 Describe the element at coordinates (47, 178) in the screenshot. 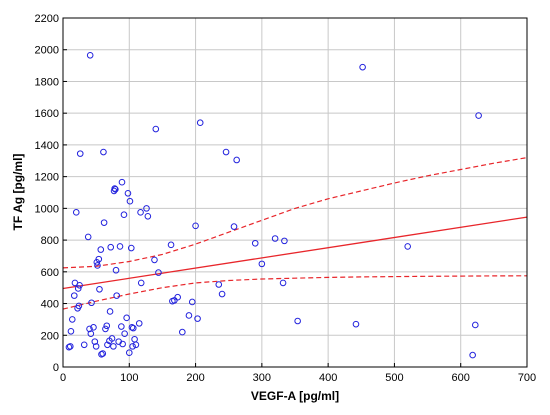

I see `y-tick-label: 1200` at that location.